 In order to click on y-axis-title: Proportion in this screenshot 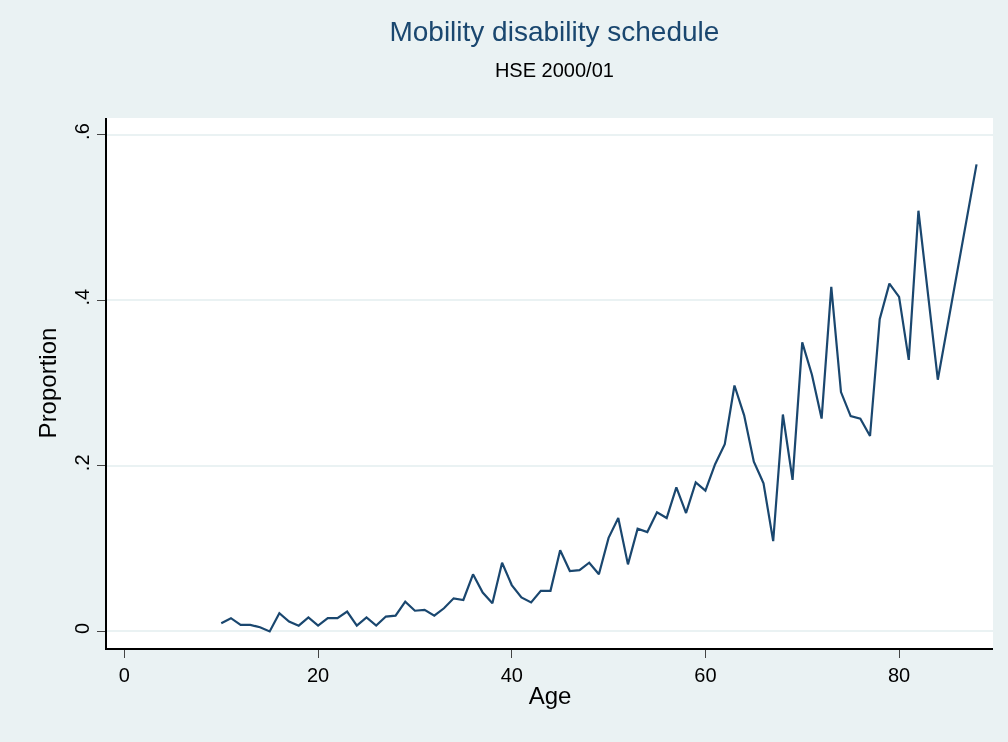, I will do `click(47, 383)`.